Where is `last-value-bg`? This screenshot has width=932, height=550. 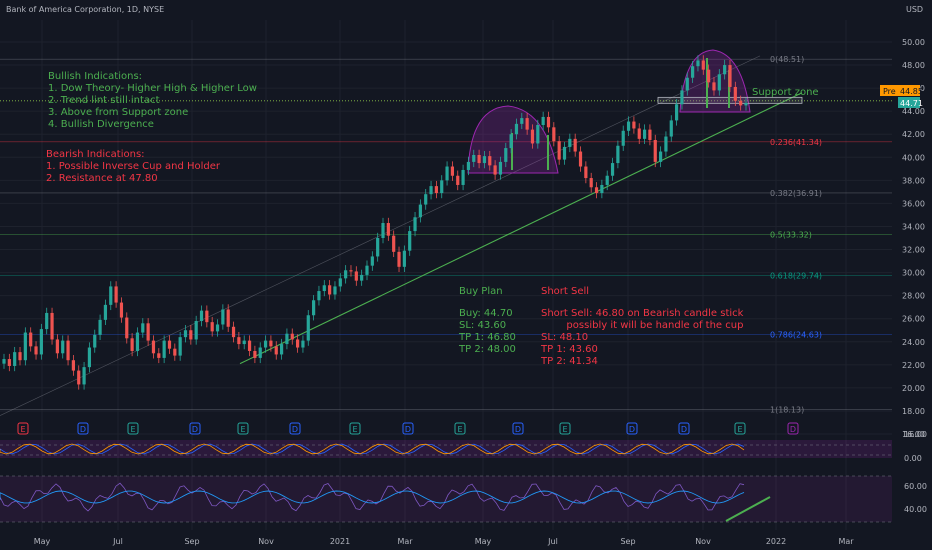 last-value-bg is located at coordinates (909, 102).